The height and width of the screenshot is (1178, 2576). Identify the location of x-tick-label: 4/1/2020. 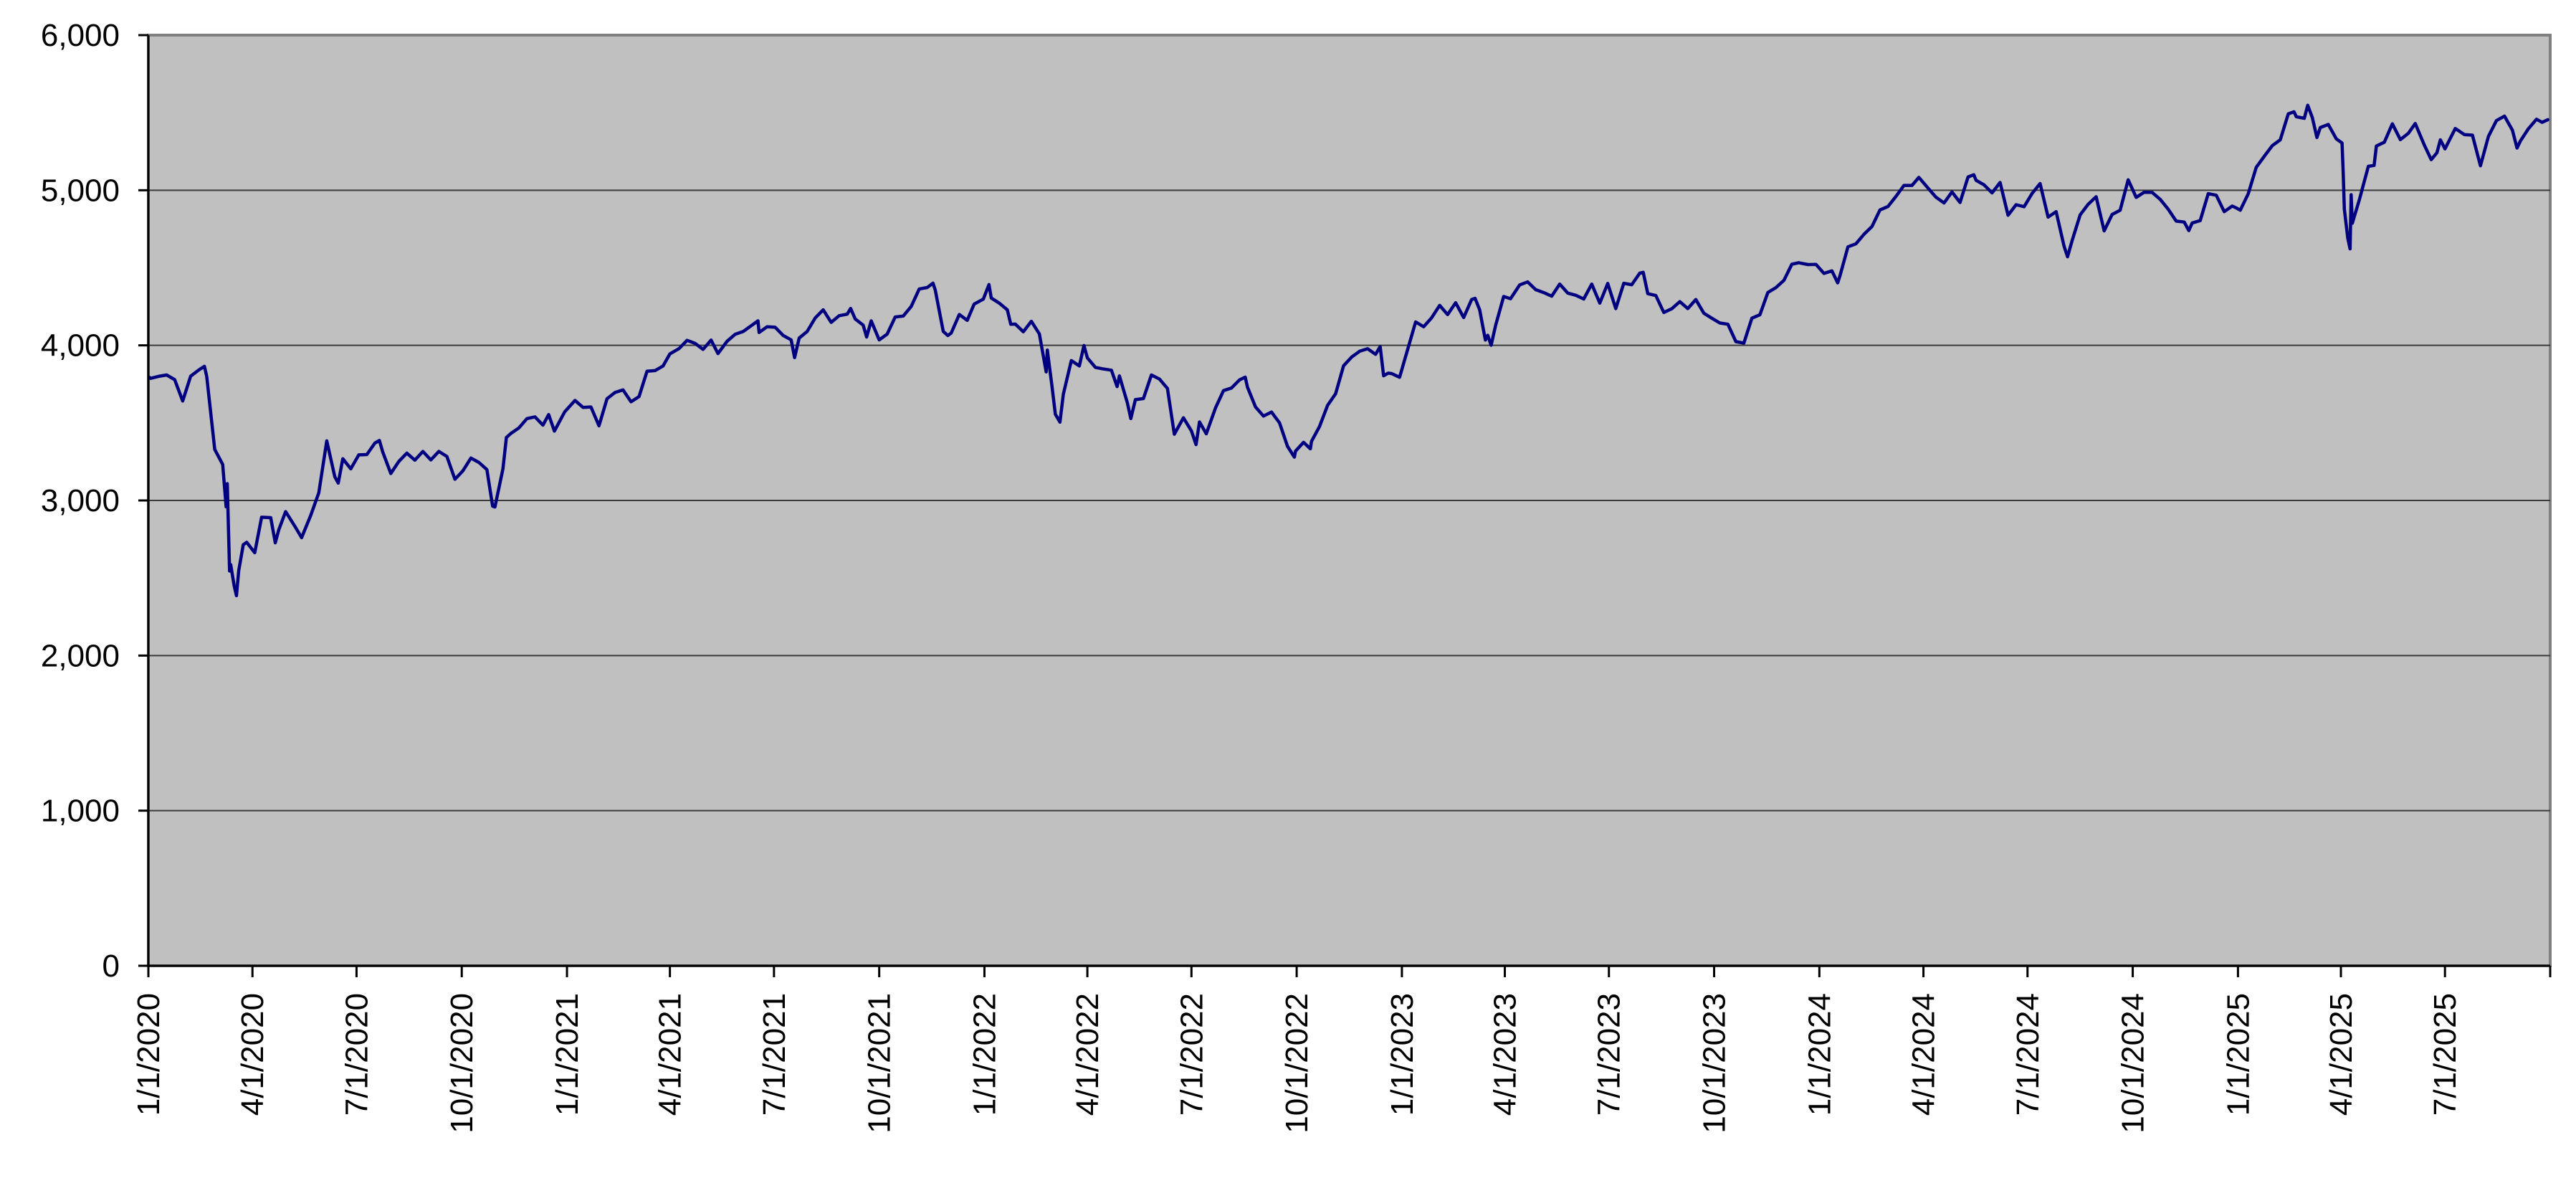
(252, 1054).